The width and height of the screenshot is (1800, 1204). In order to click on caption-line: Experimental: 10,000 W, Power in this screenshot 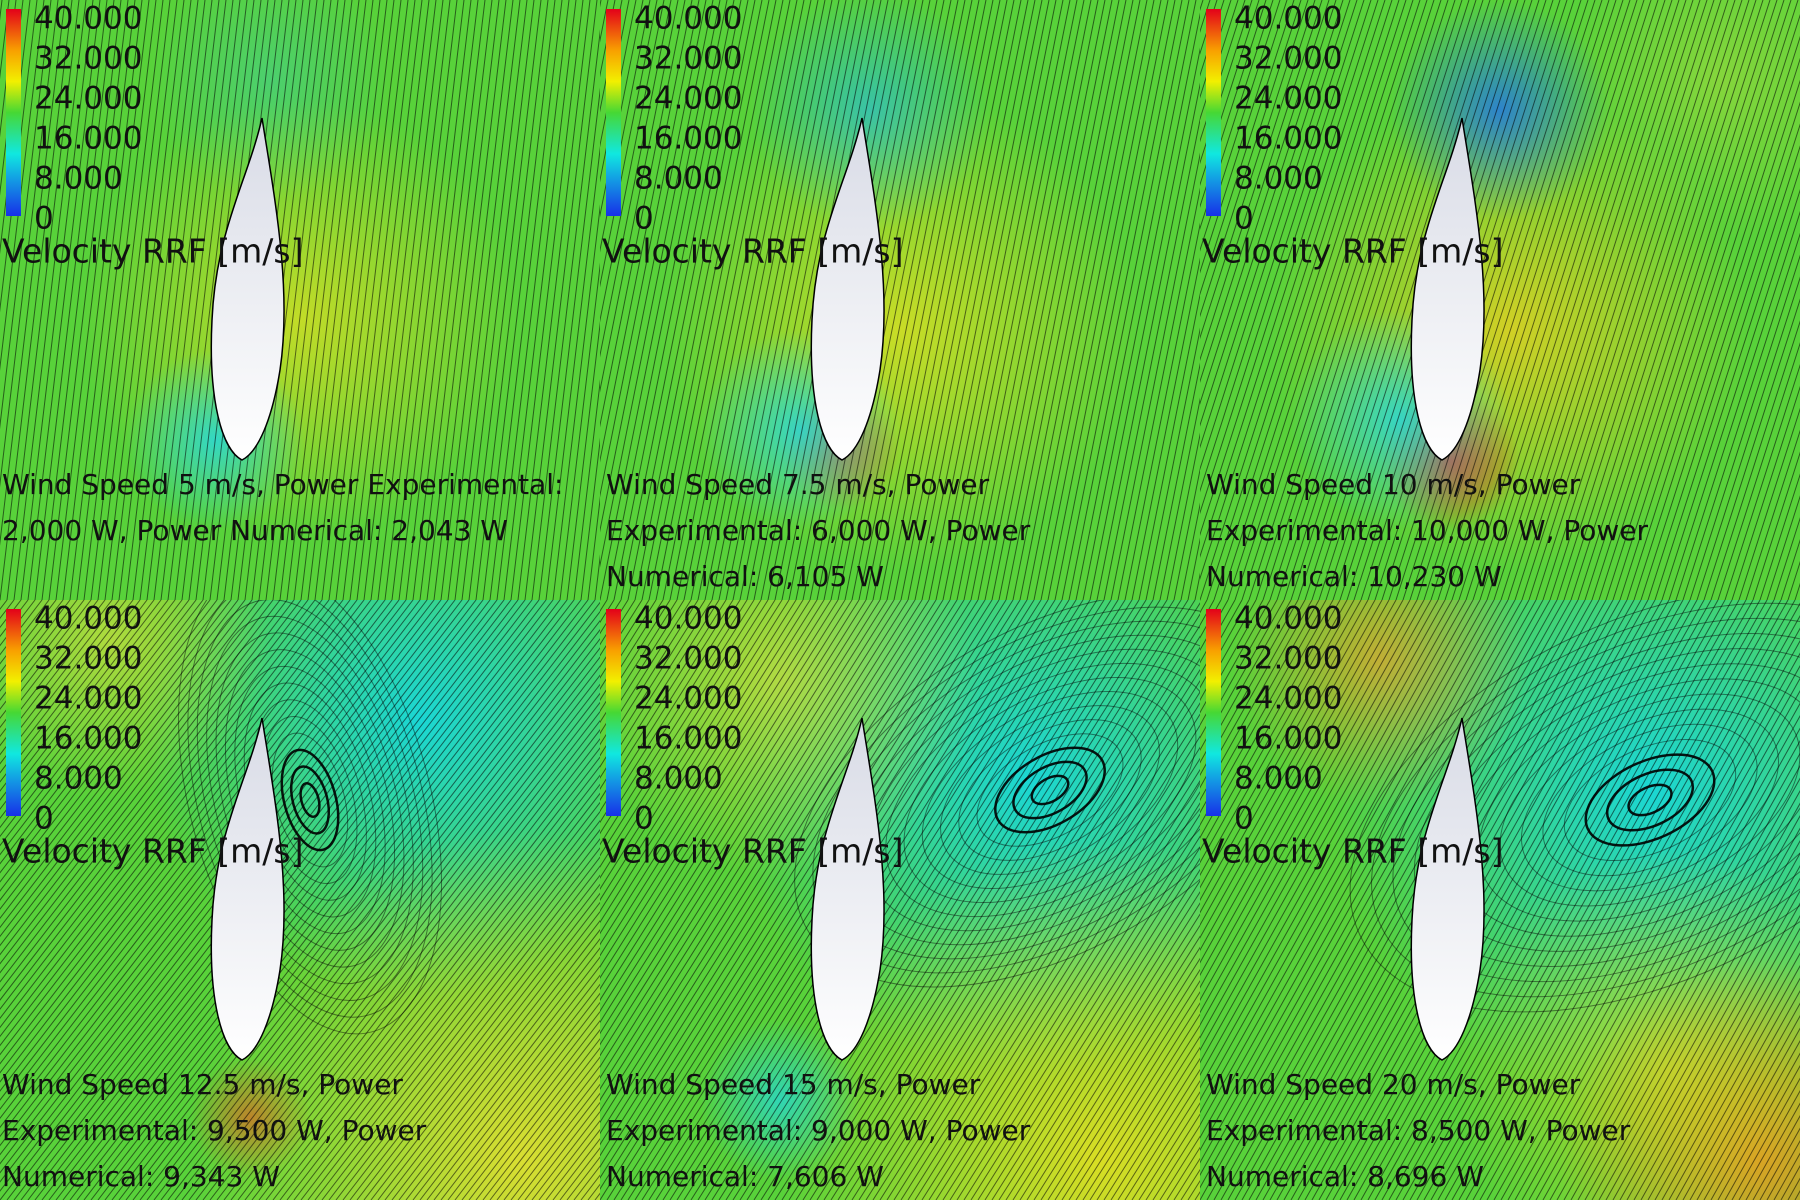, I will do `click(1427, 530)`.